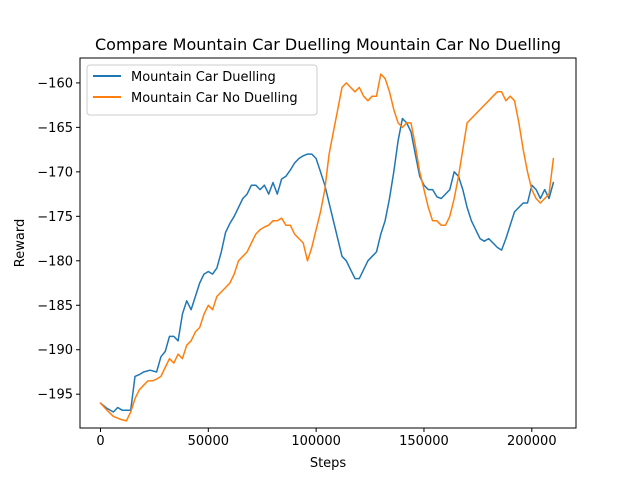 Image resolution: width=640 pixels, height=480 pixels. I want to click on y-tick-label: −195, so click(55, 395).